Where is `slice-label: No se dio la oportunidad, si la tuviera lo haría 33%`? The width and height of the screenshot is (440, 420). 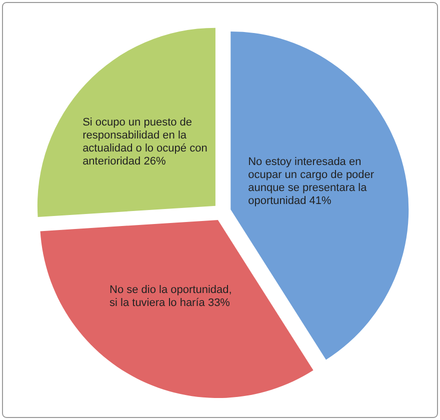 slice-label: No se dio la oportunidad, si la tuviera lo haría 33% is located at coordinates (171, 296).